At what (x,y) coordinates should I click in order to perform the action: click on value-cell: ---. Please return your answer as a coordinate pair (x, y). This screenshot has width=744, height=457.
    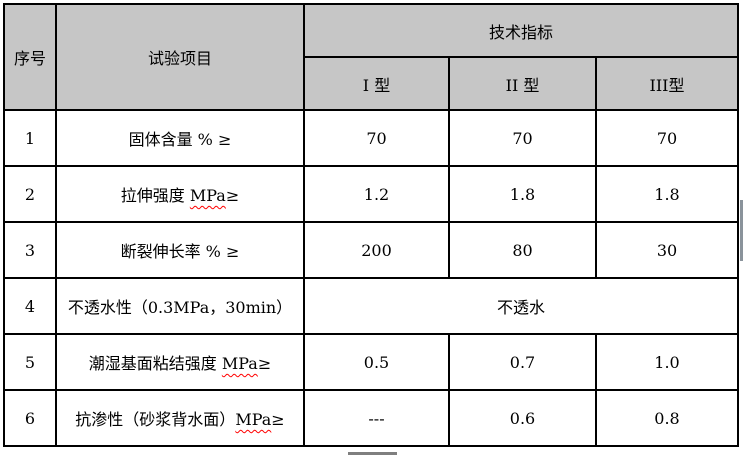
    Looking at the image, I should click on (376, 418).